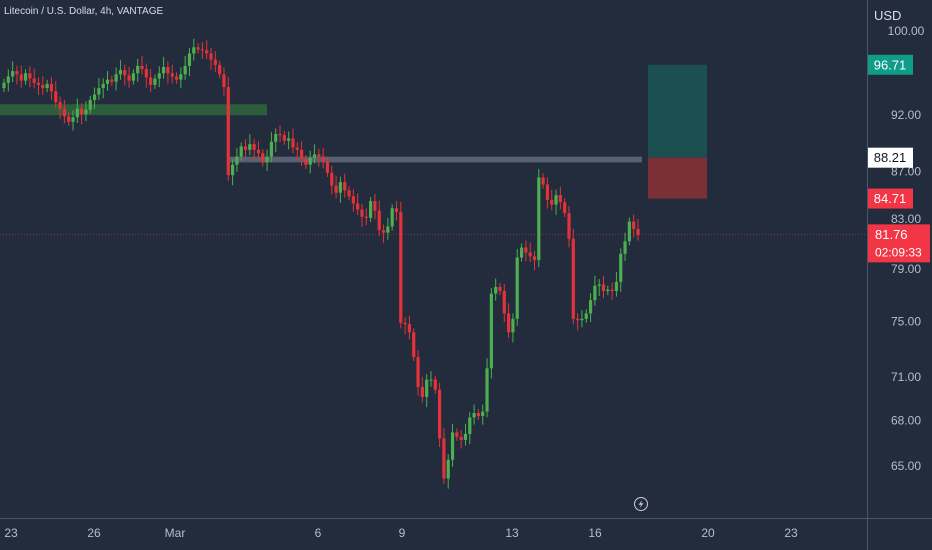 The image size is (932, 550). Describe the element at coordinates (906, 466) in the screenshot. I see `price-tick-label: 65.00` at that location.